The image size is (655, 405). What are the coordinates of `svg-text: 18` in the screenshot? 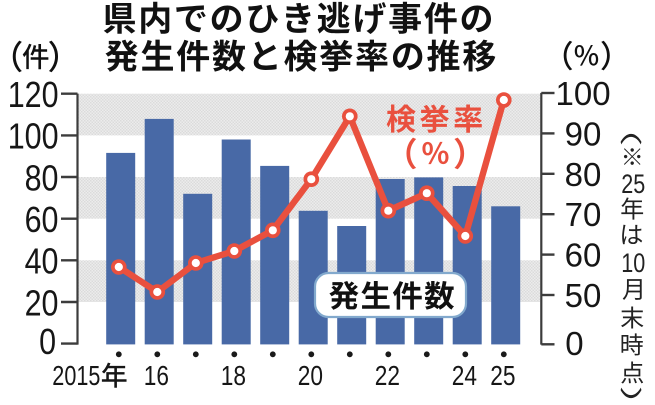 It's located at (233, 376).